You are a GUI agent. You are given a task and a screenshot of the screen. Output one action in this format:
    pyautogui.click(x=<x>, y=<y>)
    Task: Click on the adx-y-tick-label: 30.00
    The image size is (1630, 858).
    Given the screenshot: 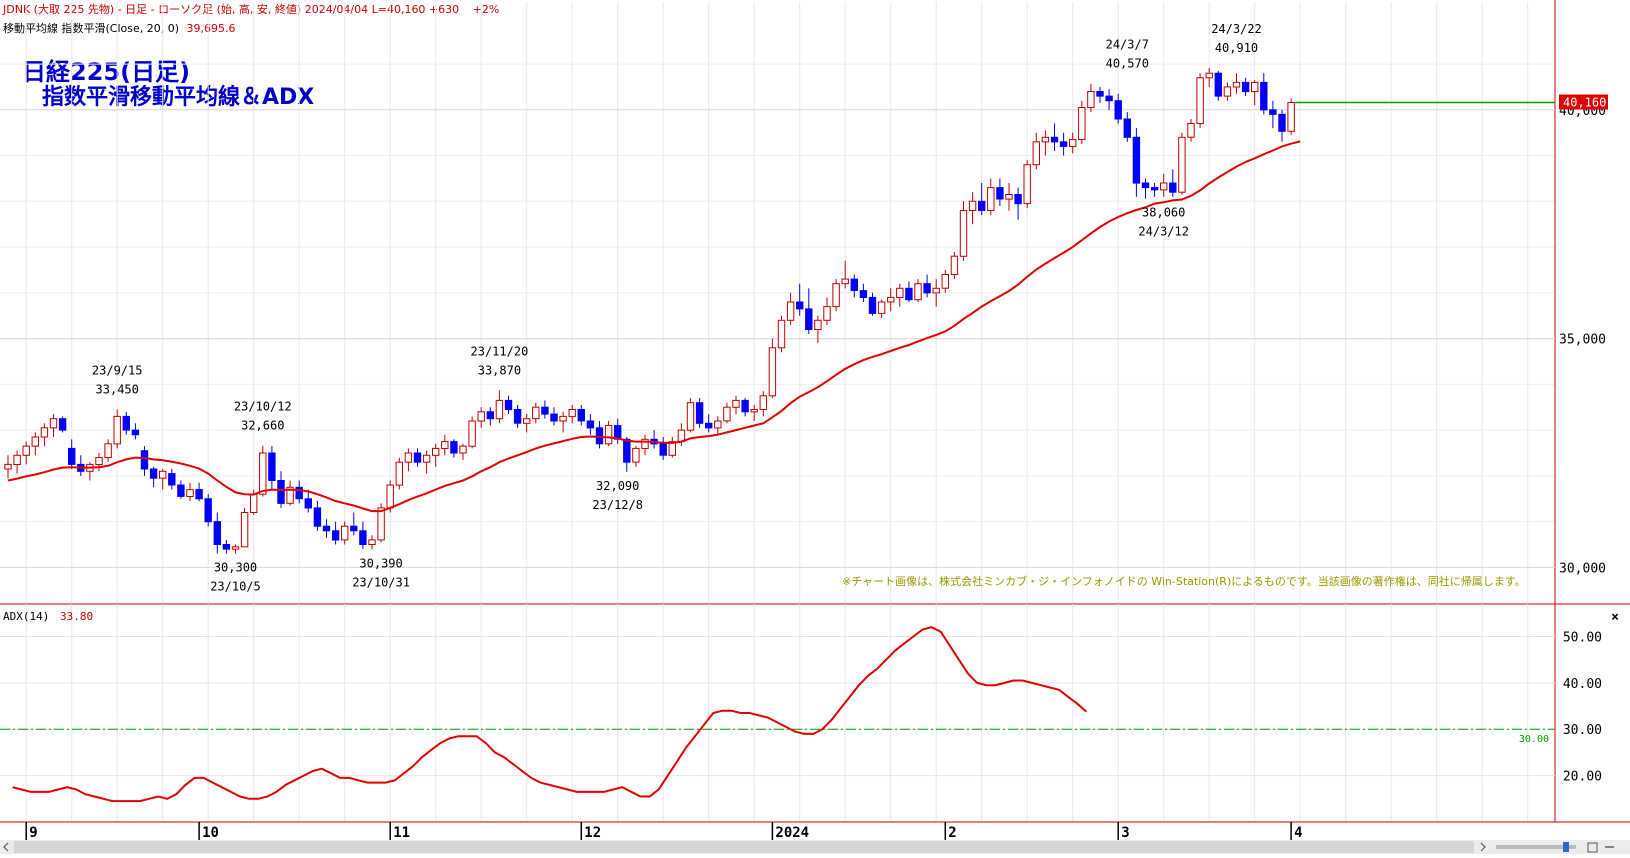 What is the action you would take?
    pyautogui.click(x=1582, y=730)
    